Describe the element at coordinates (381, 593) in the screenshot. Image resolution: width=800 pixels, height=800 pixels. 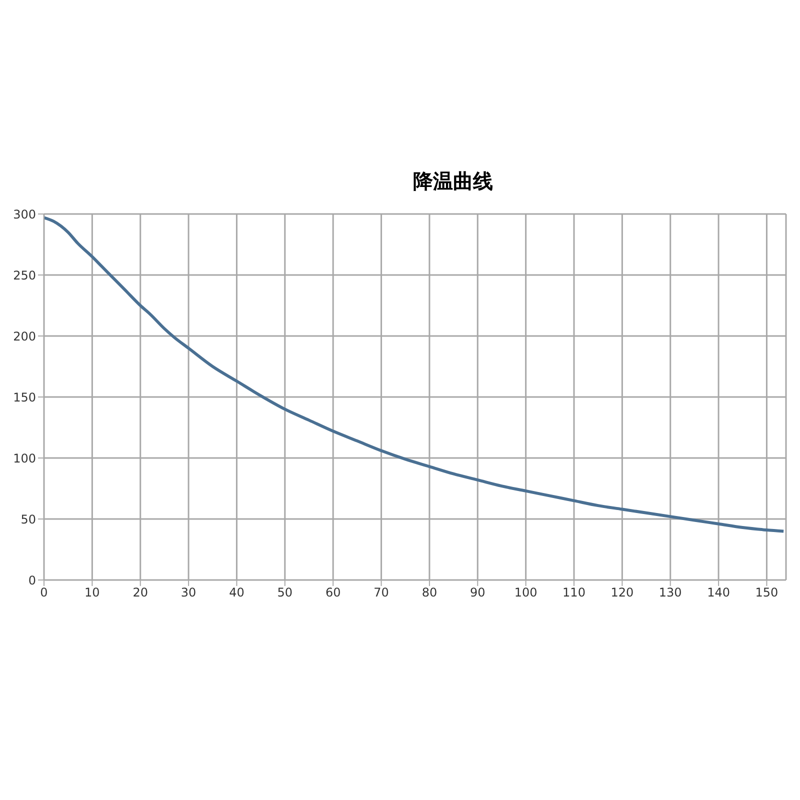
I see `x-tick-label: 70` at that location.